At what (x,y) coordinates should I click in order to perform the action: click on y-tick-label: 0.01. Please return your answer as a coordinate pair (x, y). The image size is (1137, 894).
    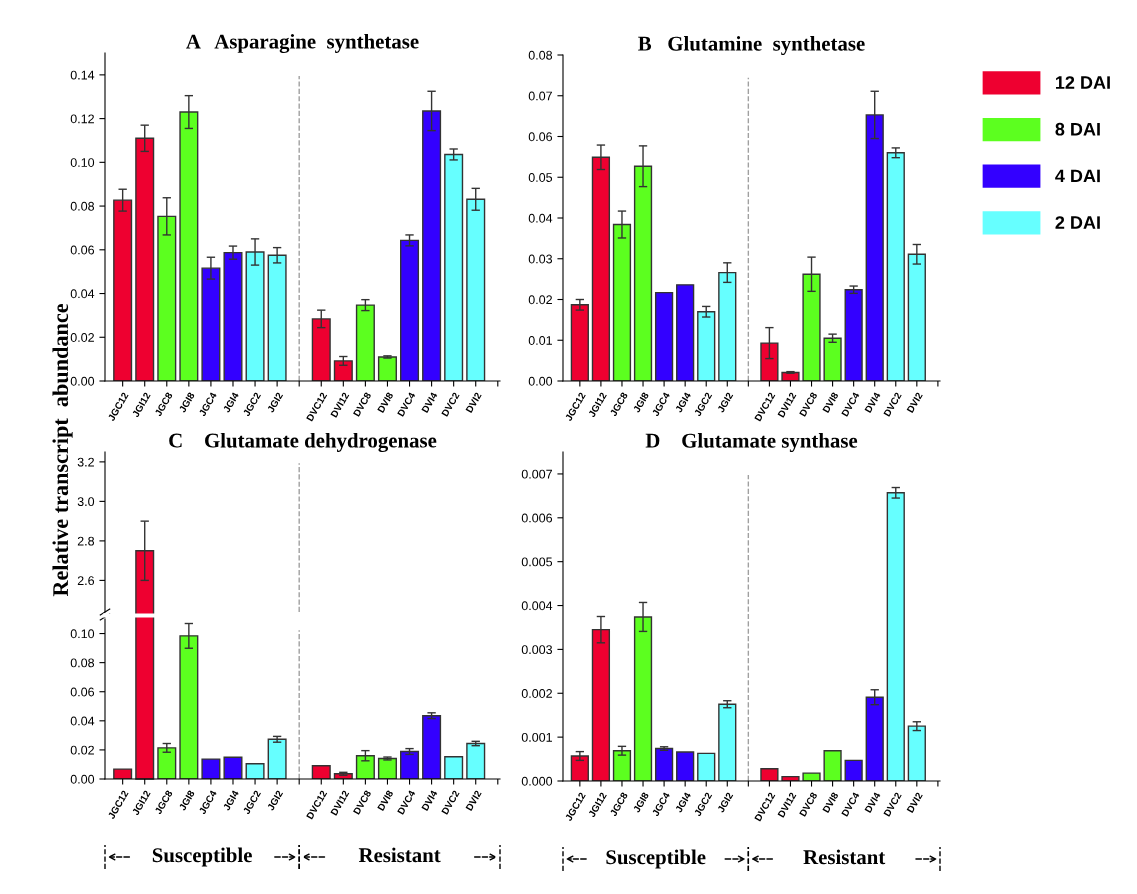
    Looking at the image, I should click on (540, 340).